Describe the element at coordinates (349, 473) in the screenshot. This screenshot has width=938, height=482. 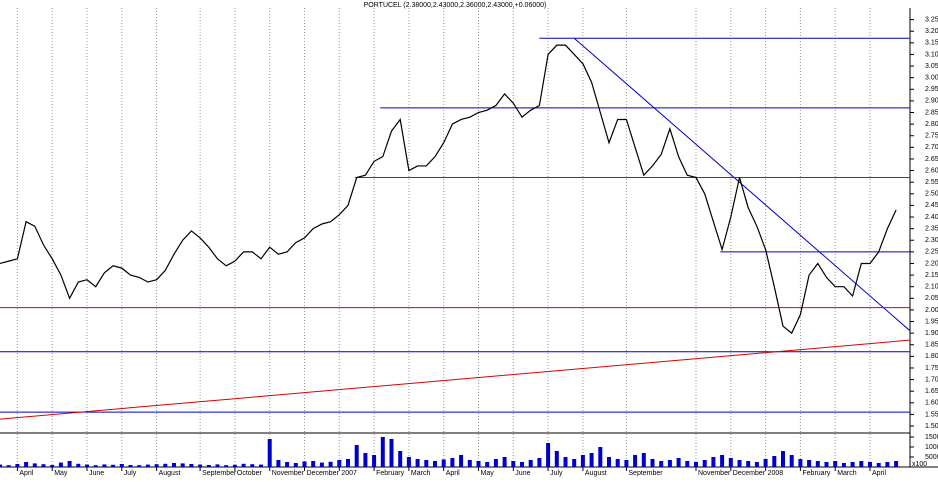
I see `x-tick-label: 2007` at that location.